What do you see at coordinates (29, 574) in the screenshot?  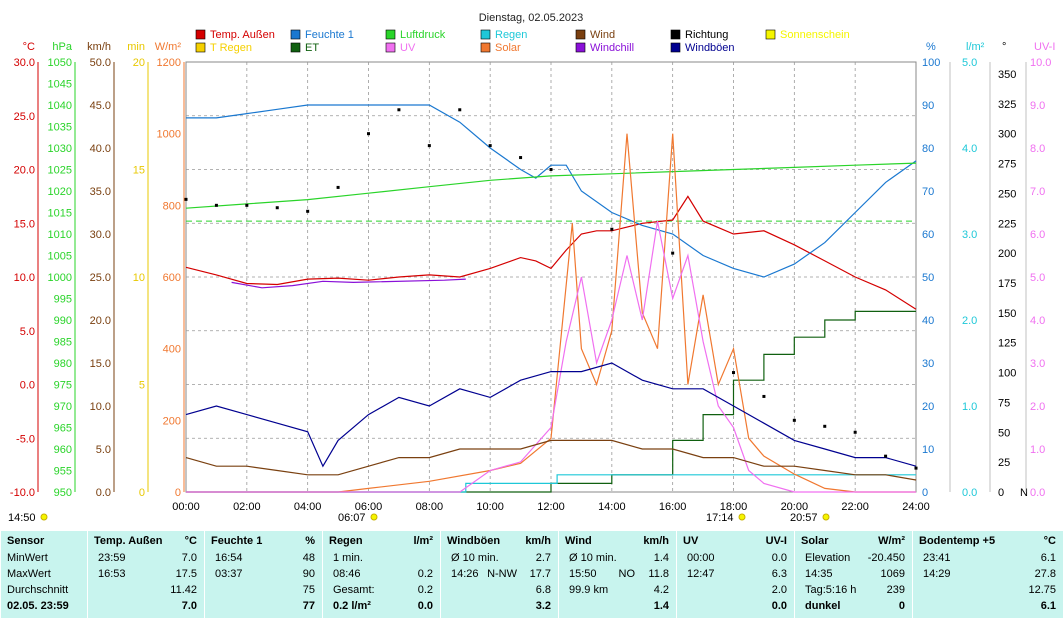 I see `stats-cell-label: MaxWert` at bounding box center [29, 574].